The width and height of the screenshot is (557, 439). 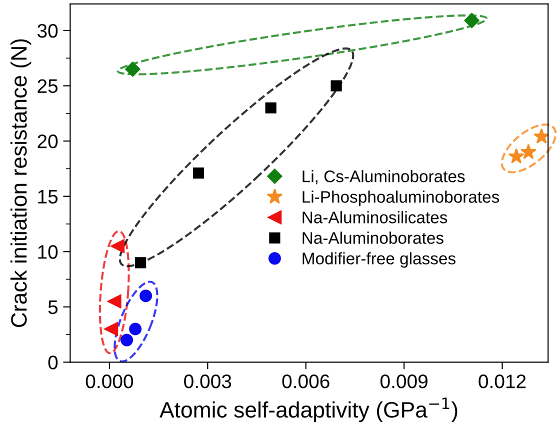 I want to click on x-tick-label: 0.009, so click(x=404, y=381).